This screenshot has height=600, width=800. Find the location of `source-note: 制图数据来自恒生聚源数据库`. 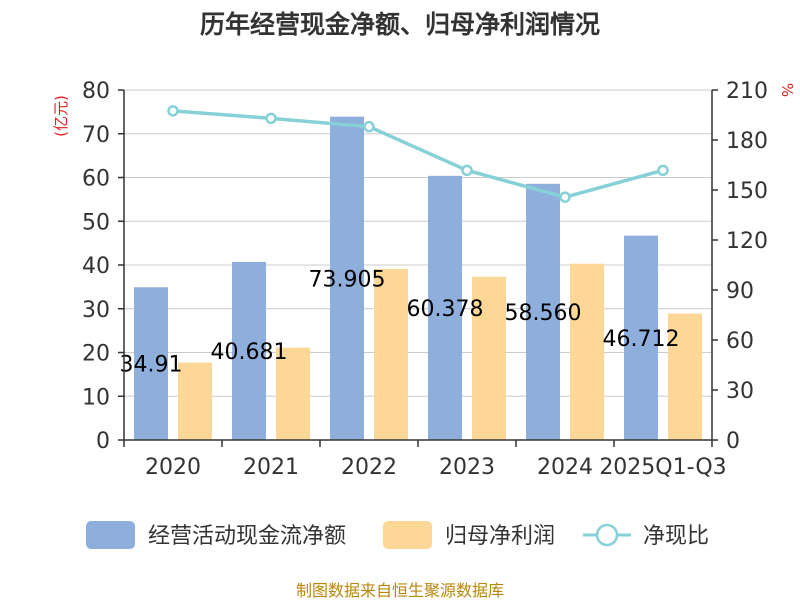

source-note: 制图数据来自恒生聚源数据库 is located at coordinates (400, 590).